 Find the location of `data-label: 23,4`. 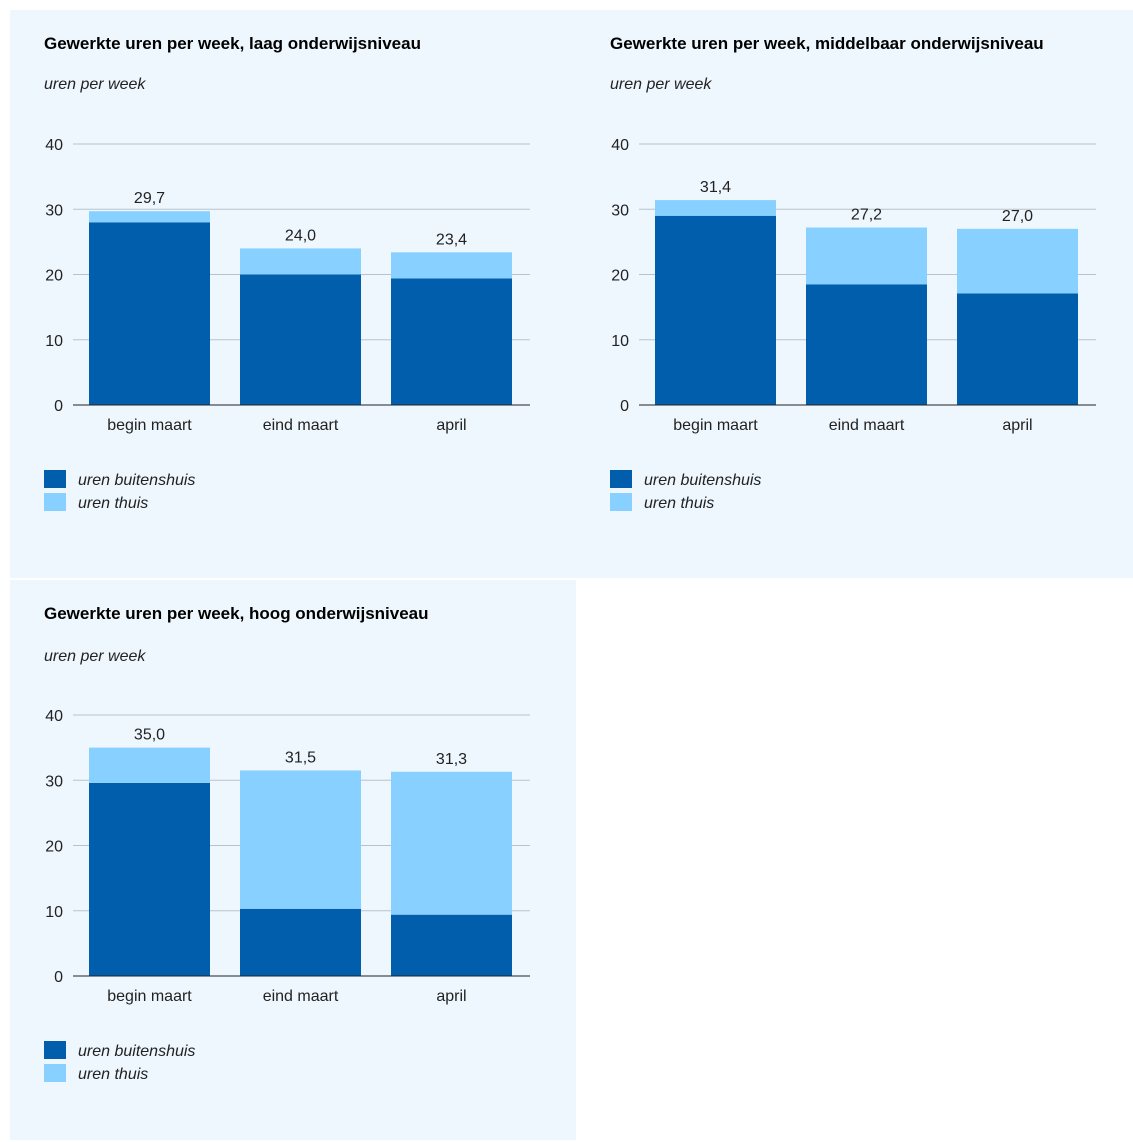

data-label: 23,4 is located at coordinates (451, 239).